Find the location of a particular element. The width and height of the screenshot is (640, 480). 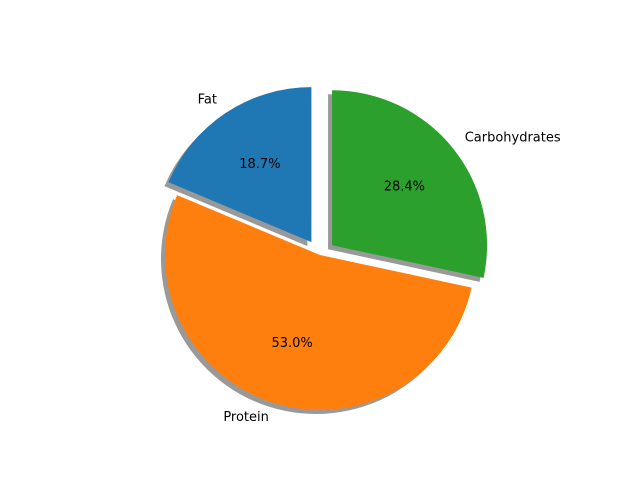

slice-percent-fat: 18.7% is located at coordinates (259, 164).